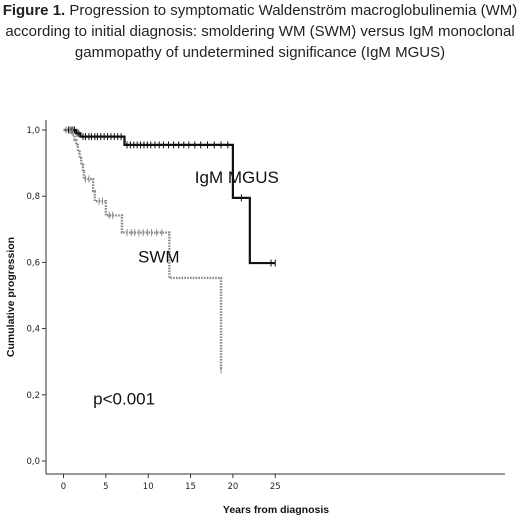 The width and height of the screenshot is (520, 520). What do you see at coordinates (63, 487) in the screenshot?
I see `x-tick-label: 0` at bounding box center [63, 487].